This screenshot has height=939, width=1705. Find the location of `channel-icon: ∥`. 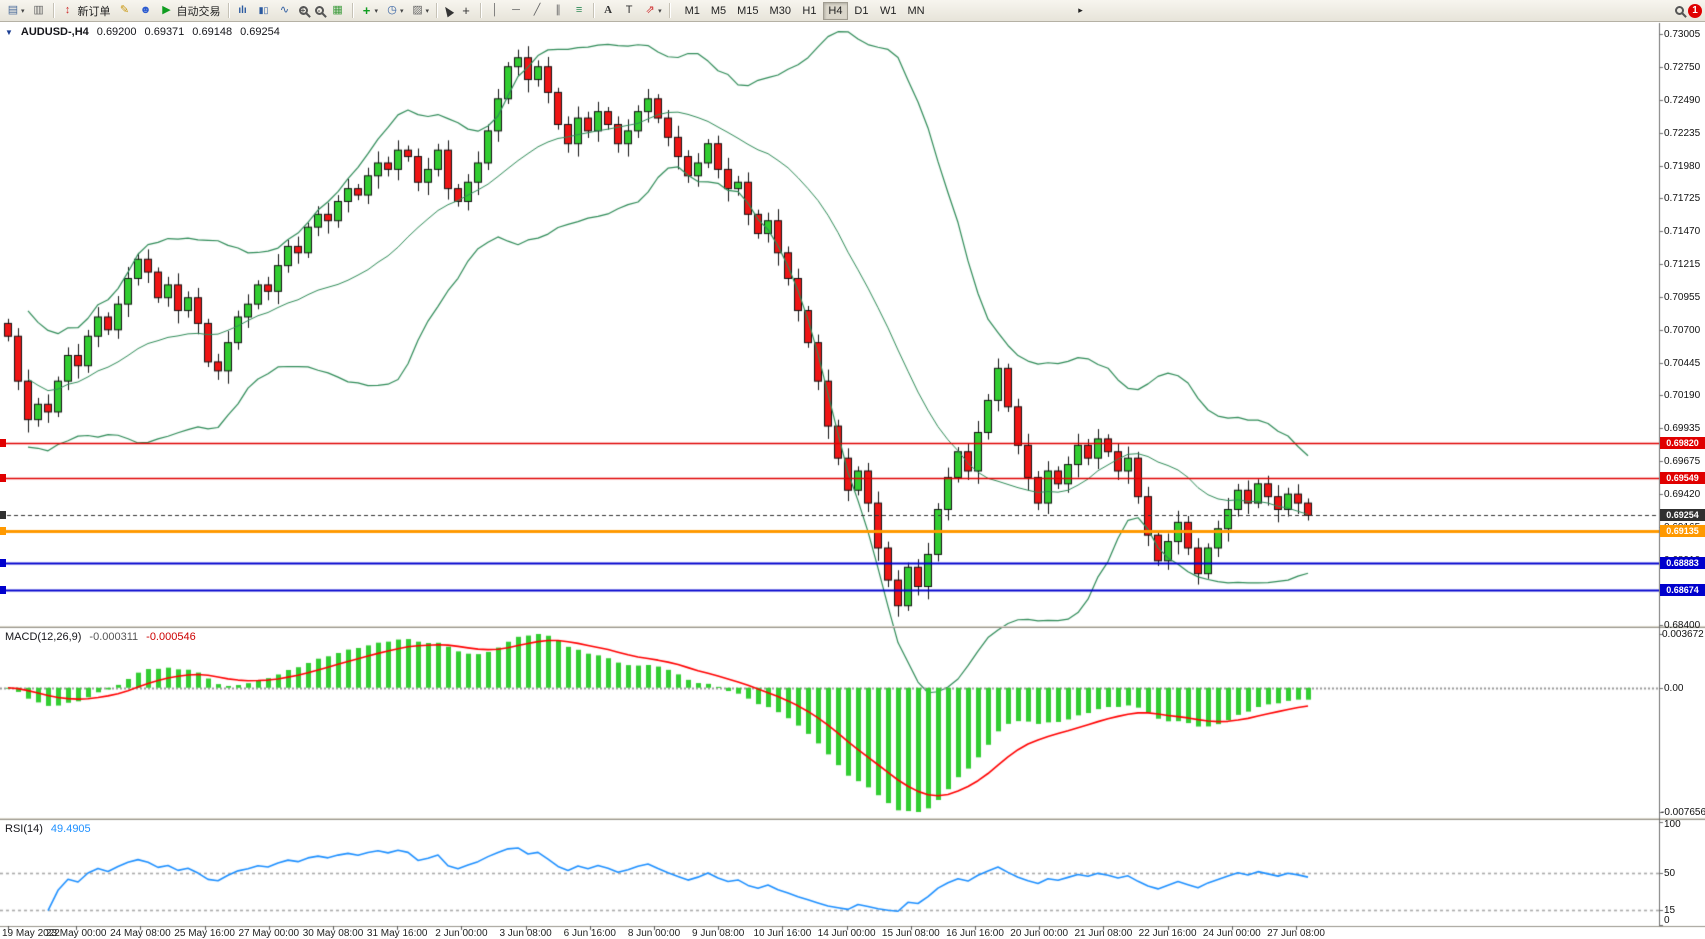

channel-icon: ∥ is located at coordinates (558, 10).